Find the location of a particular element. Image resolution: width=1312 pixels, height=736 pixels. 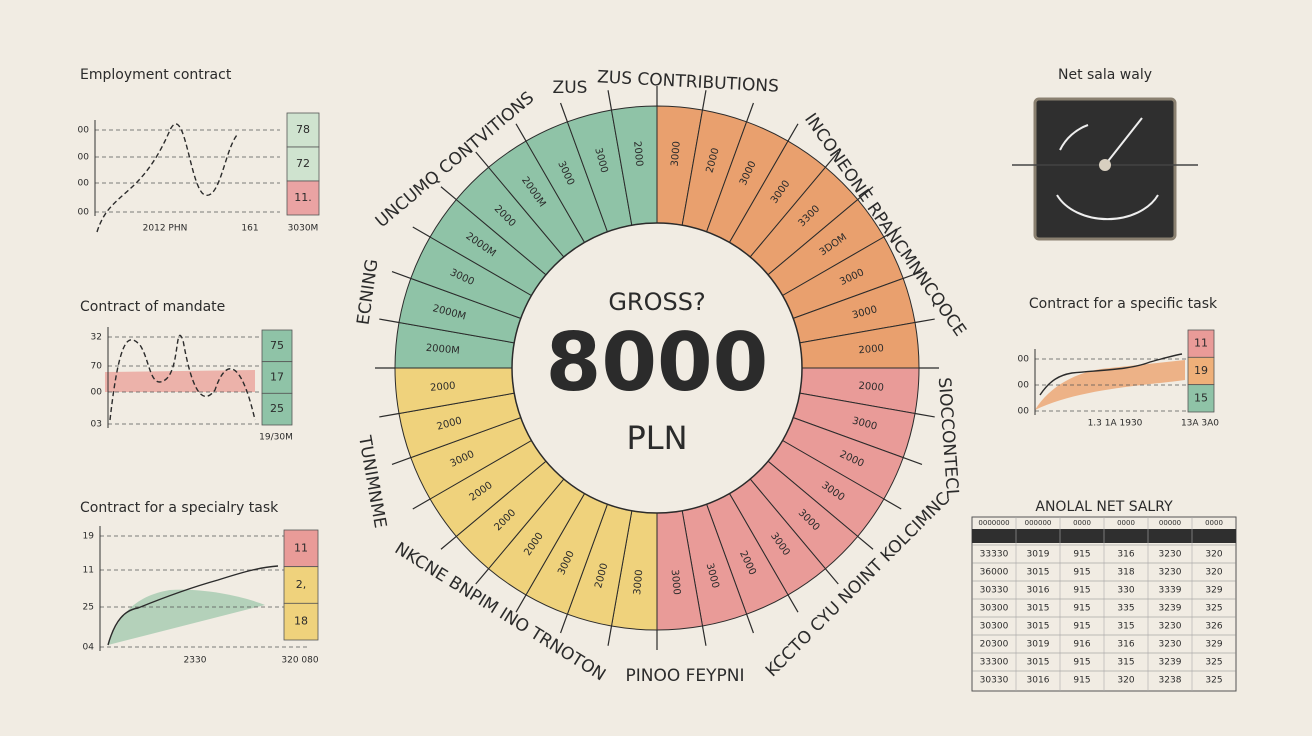

table-cell: 30330 is located at coordinates (994, 591).